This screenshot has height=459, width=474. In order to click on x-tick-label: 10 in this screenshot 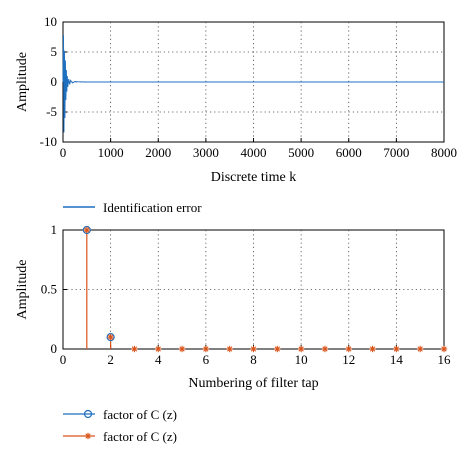, I will do `click(301, 359)`.